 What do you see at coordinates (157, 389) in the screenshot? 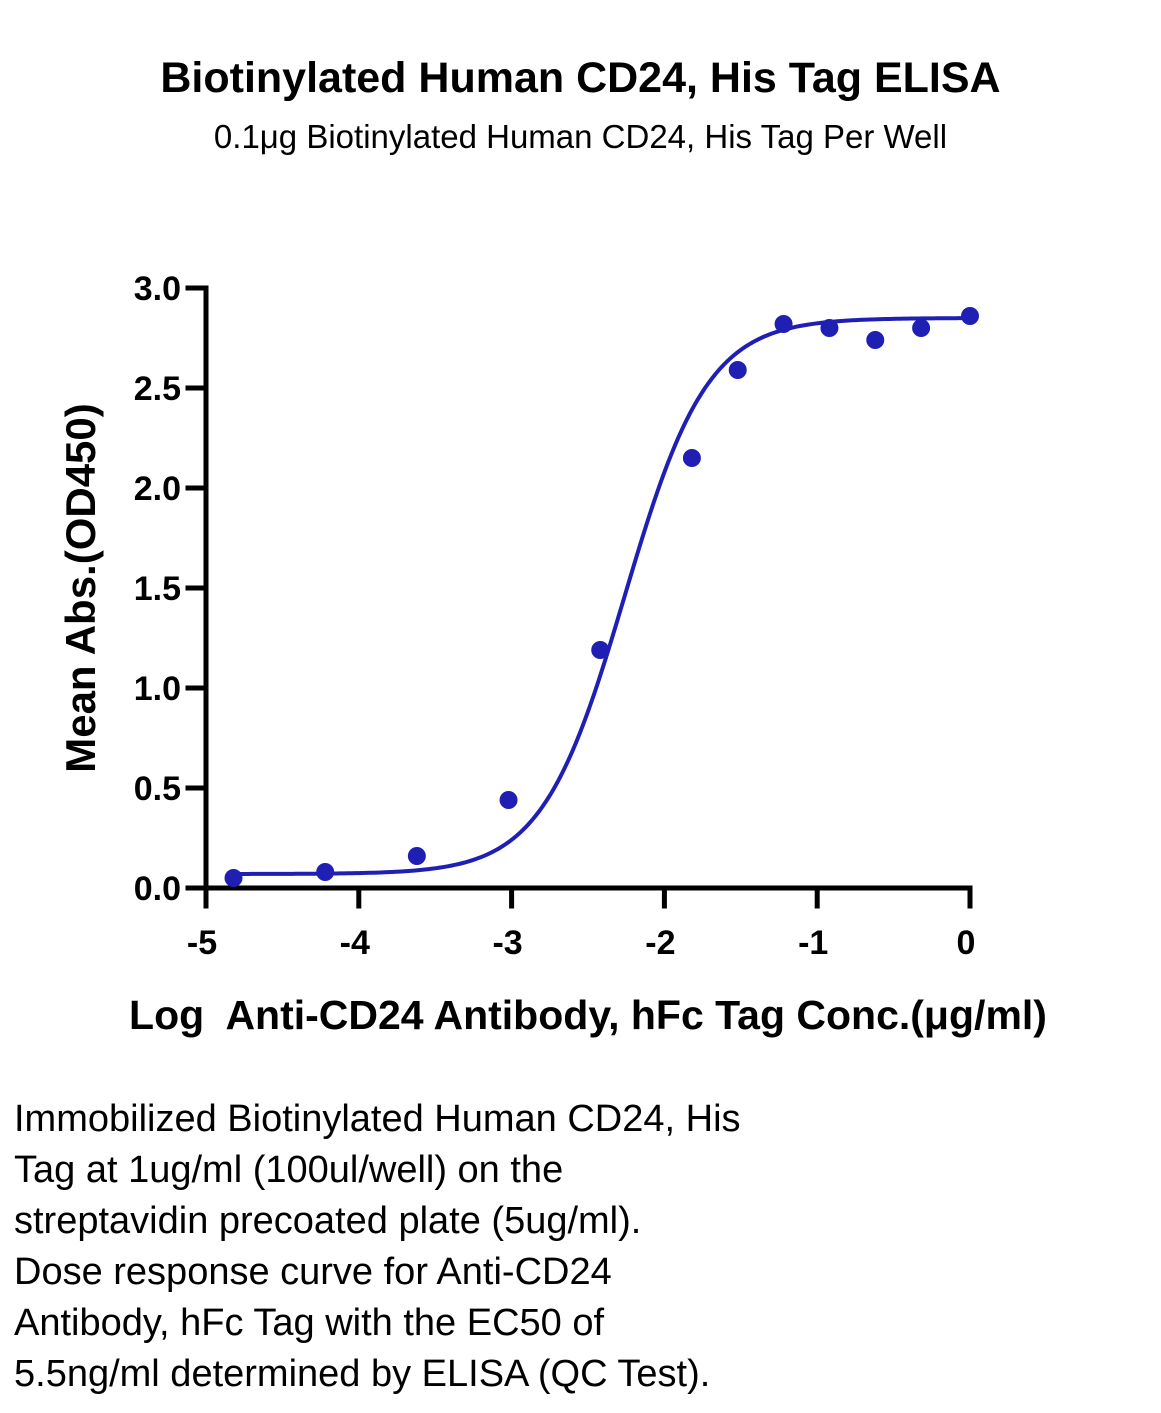
I see `y-tick-label: 2.5` at bounding box center [157, 389].